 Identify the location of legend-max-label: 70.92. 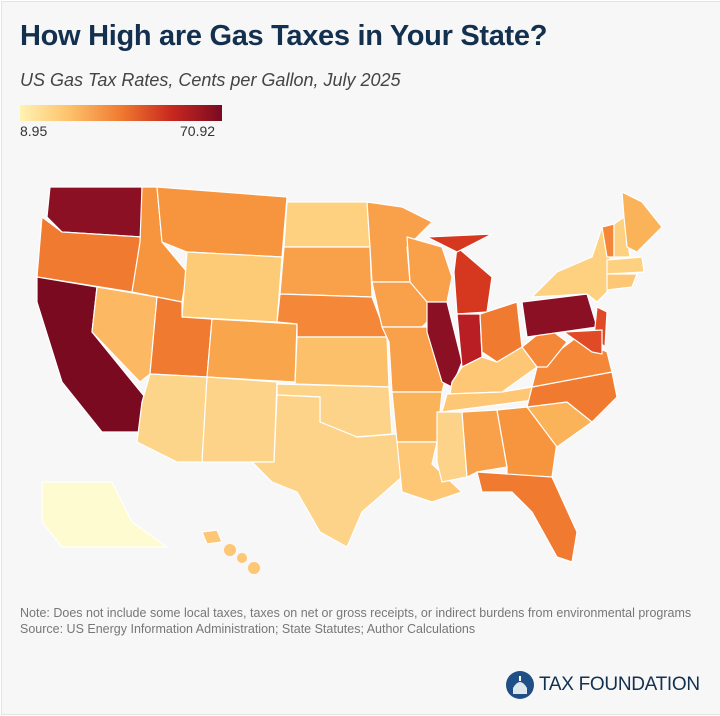
(198, 131).